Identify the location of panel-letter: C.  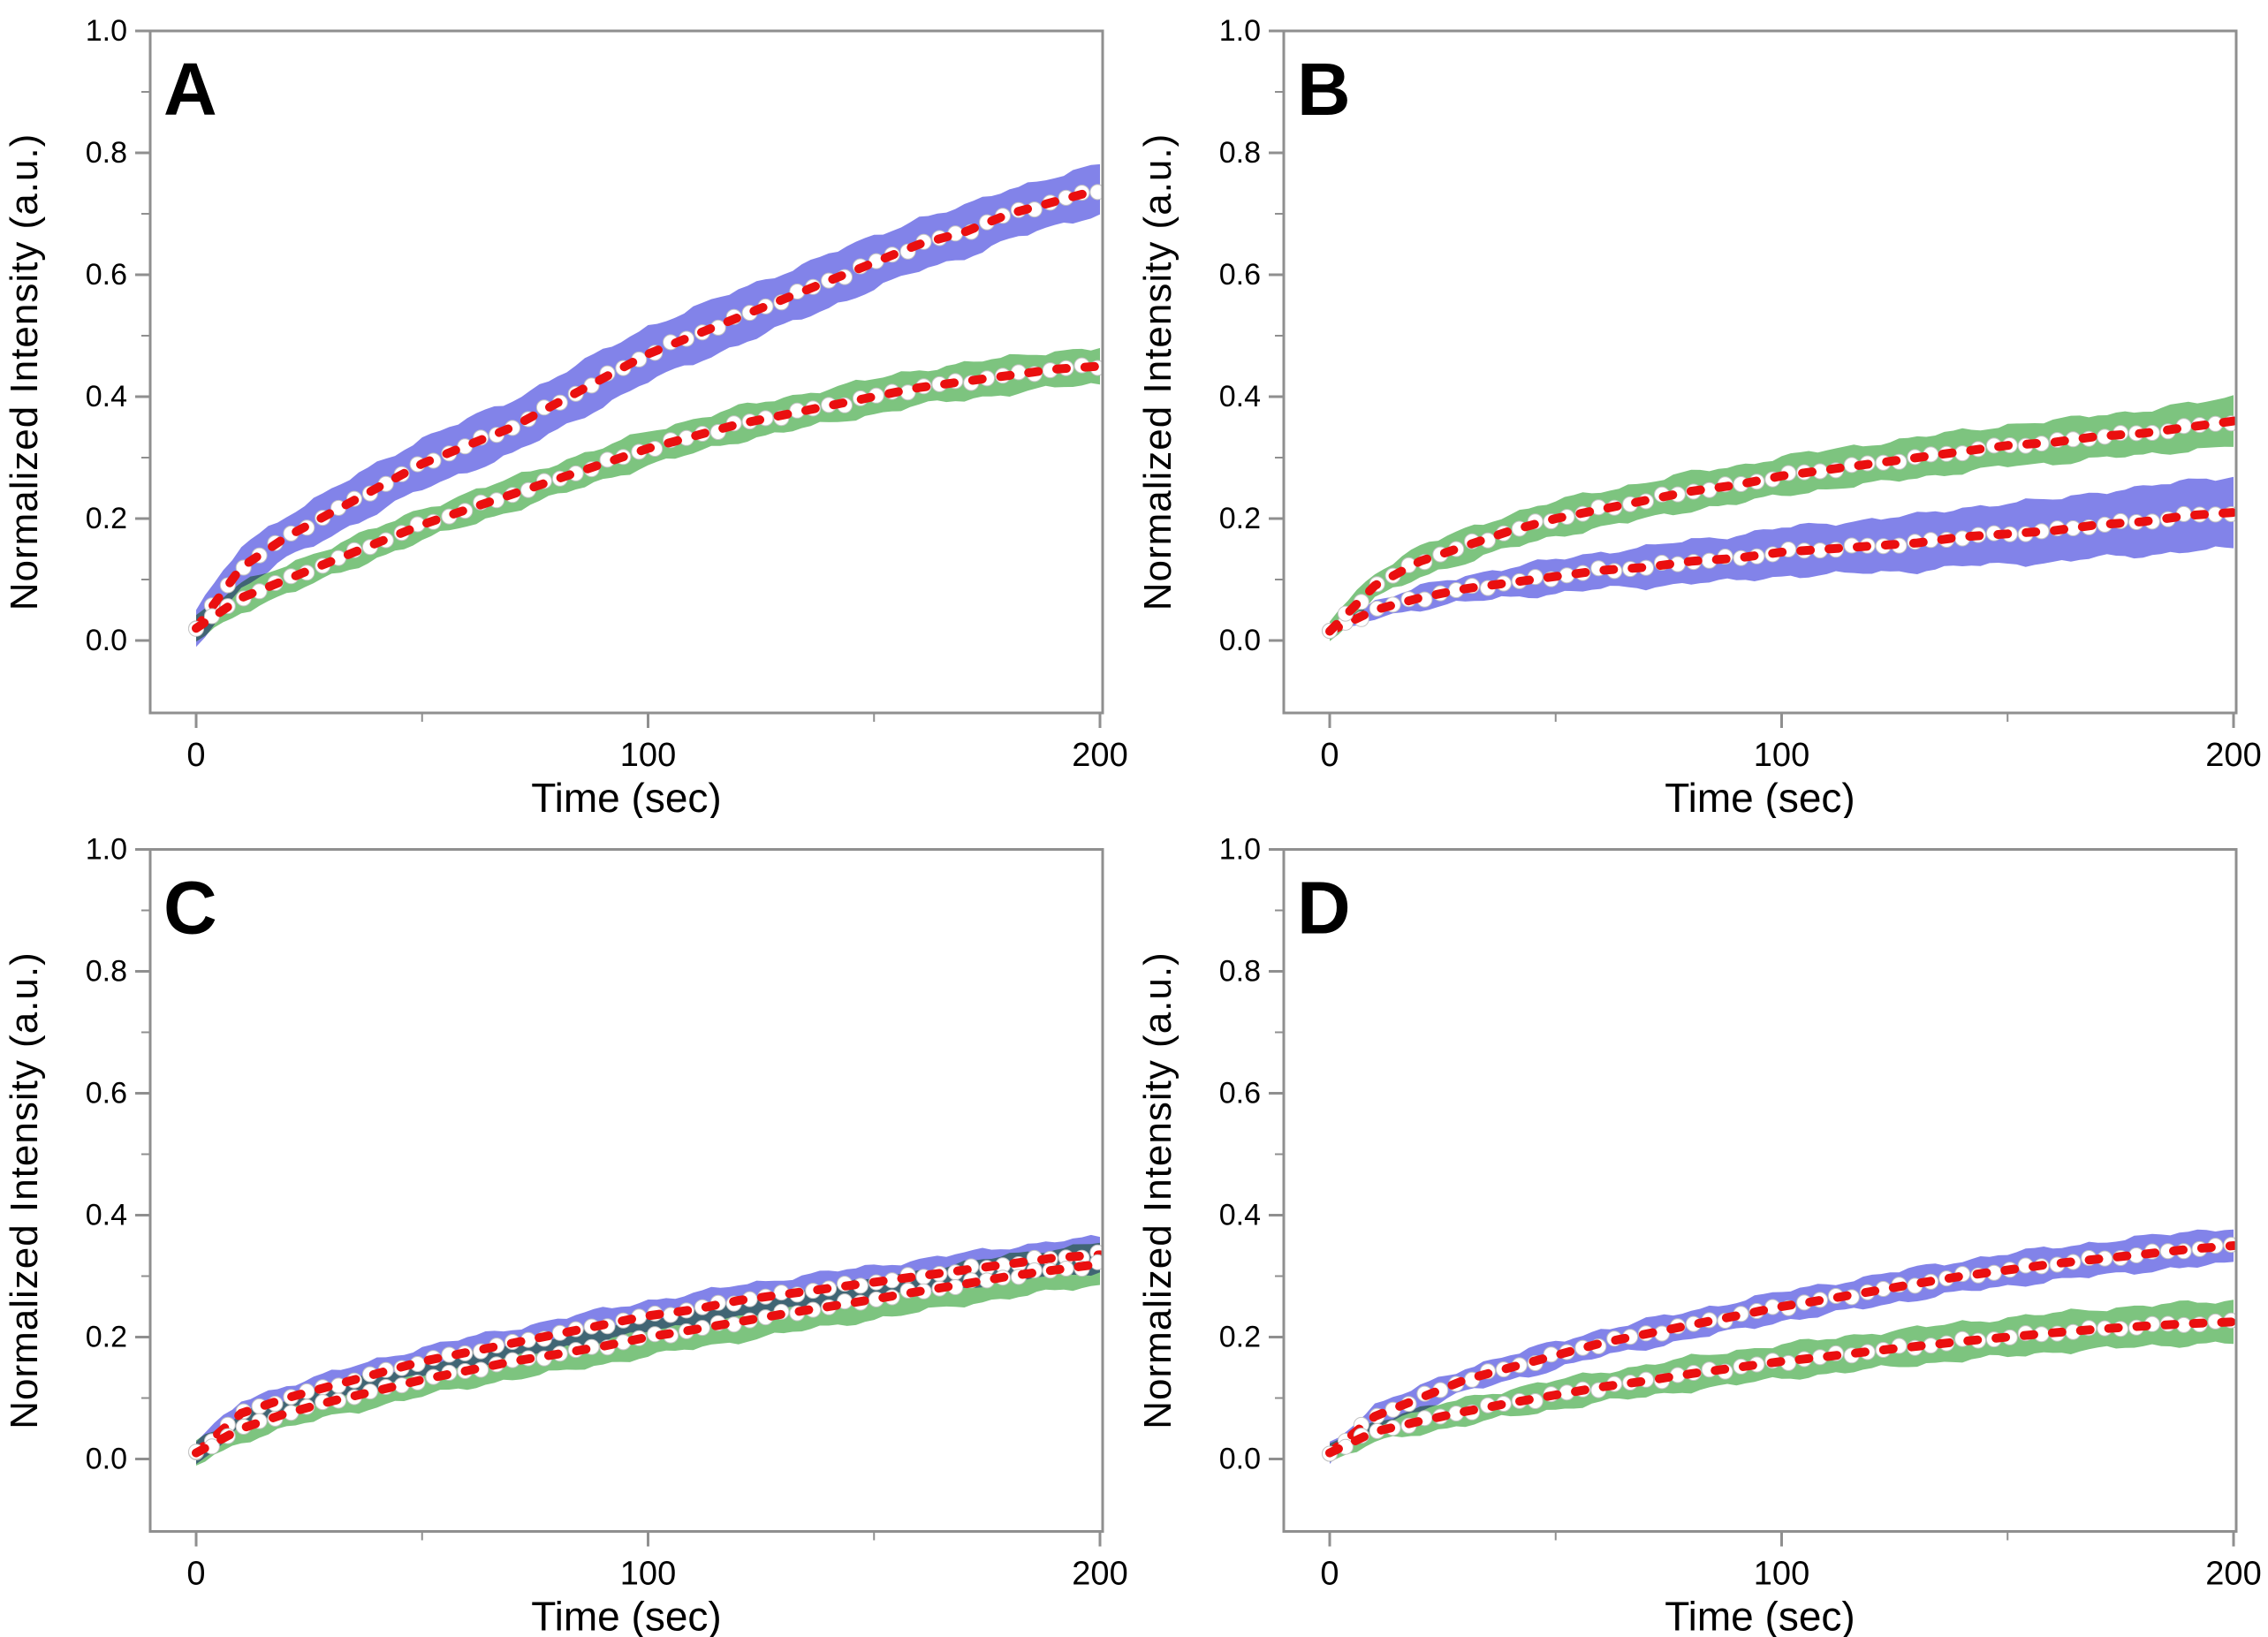
(190, 908).